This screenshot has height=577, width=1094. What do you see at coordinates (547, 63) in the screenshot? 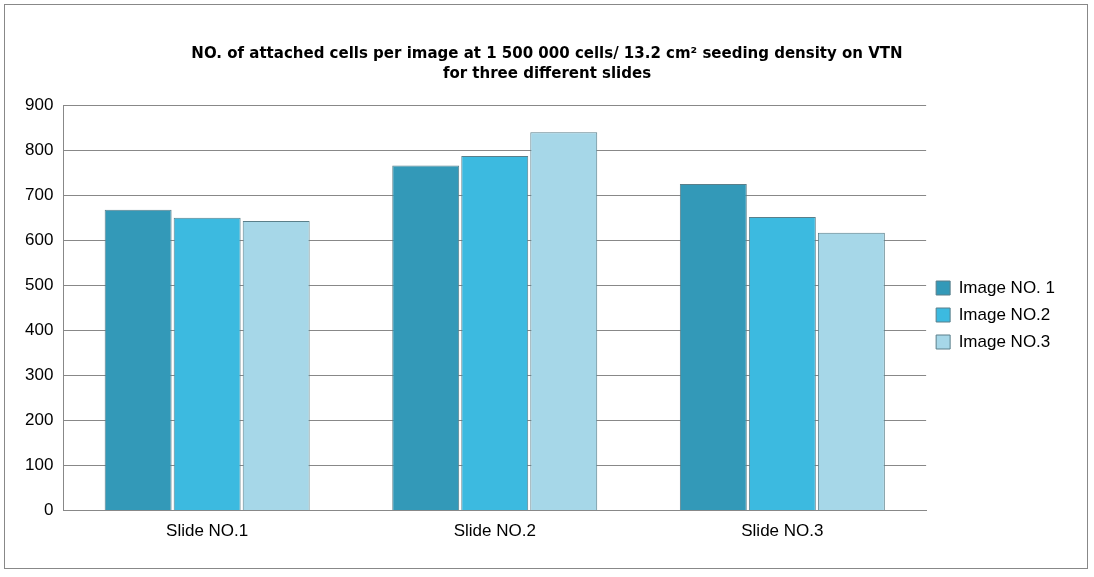
I see `chart-title: NO. of attached cells per image at 1 500 000 cells/ 13.2 cm² seeding density on VTN for three different slides` at bounding box center [547, 63].